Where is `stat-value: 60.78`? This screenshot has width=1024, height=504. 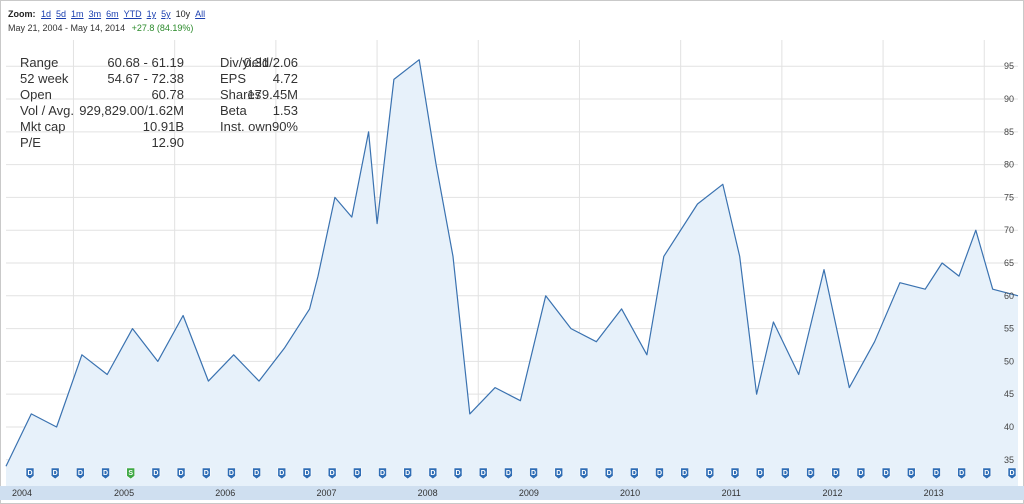
stat-value: 60.78 is located at coordinates (167, 94).